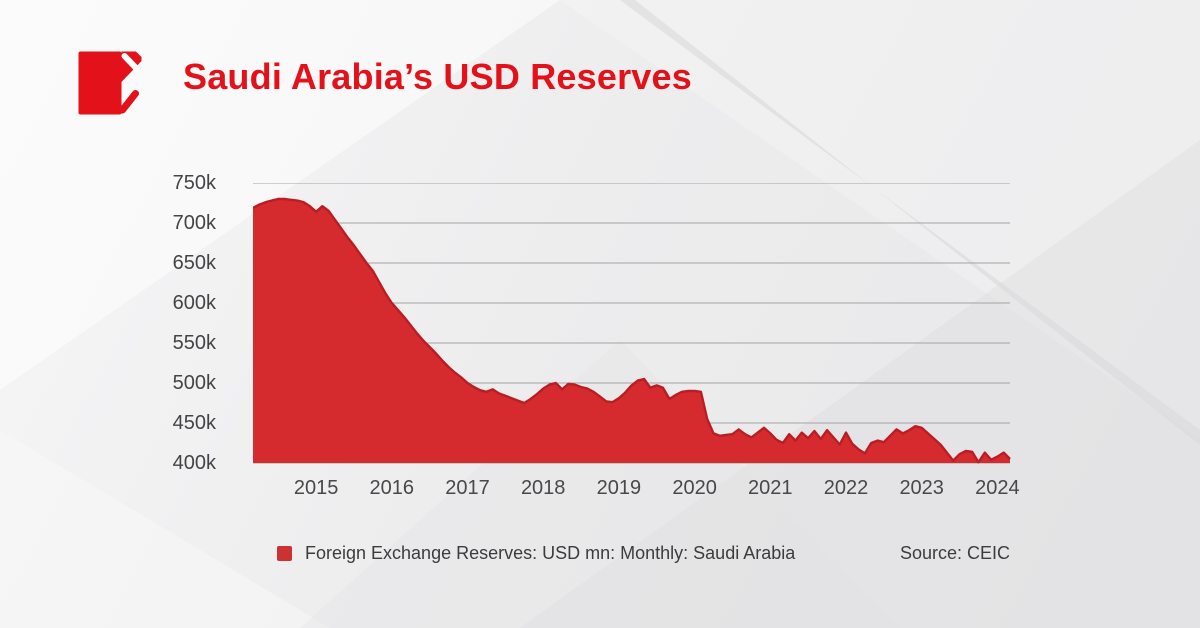 Image resolution: width=1200 pixels, height=628 pixels. Describe the element at coordinates (543, 488) in the screenshot. I see `x-axis-tick: 2018` at that location.